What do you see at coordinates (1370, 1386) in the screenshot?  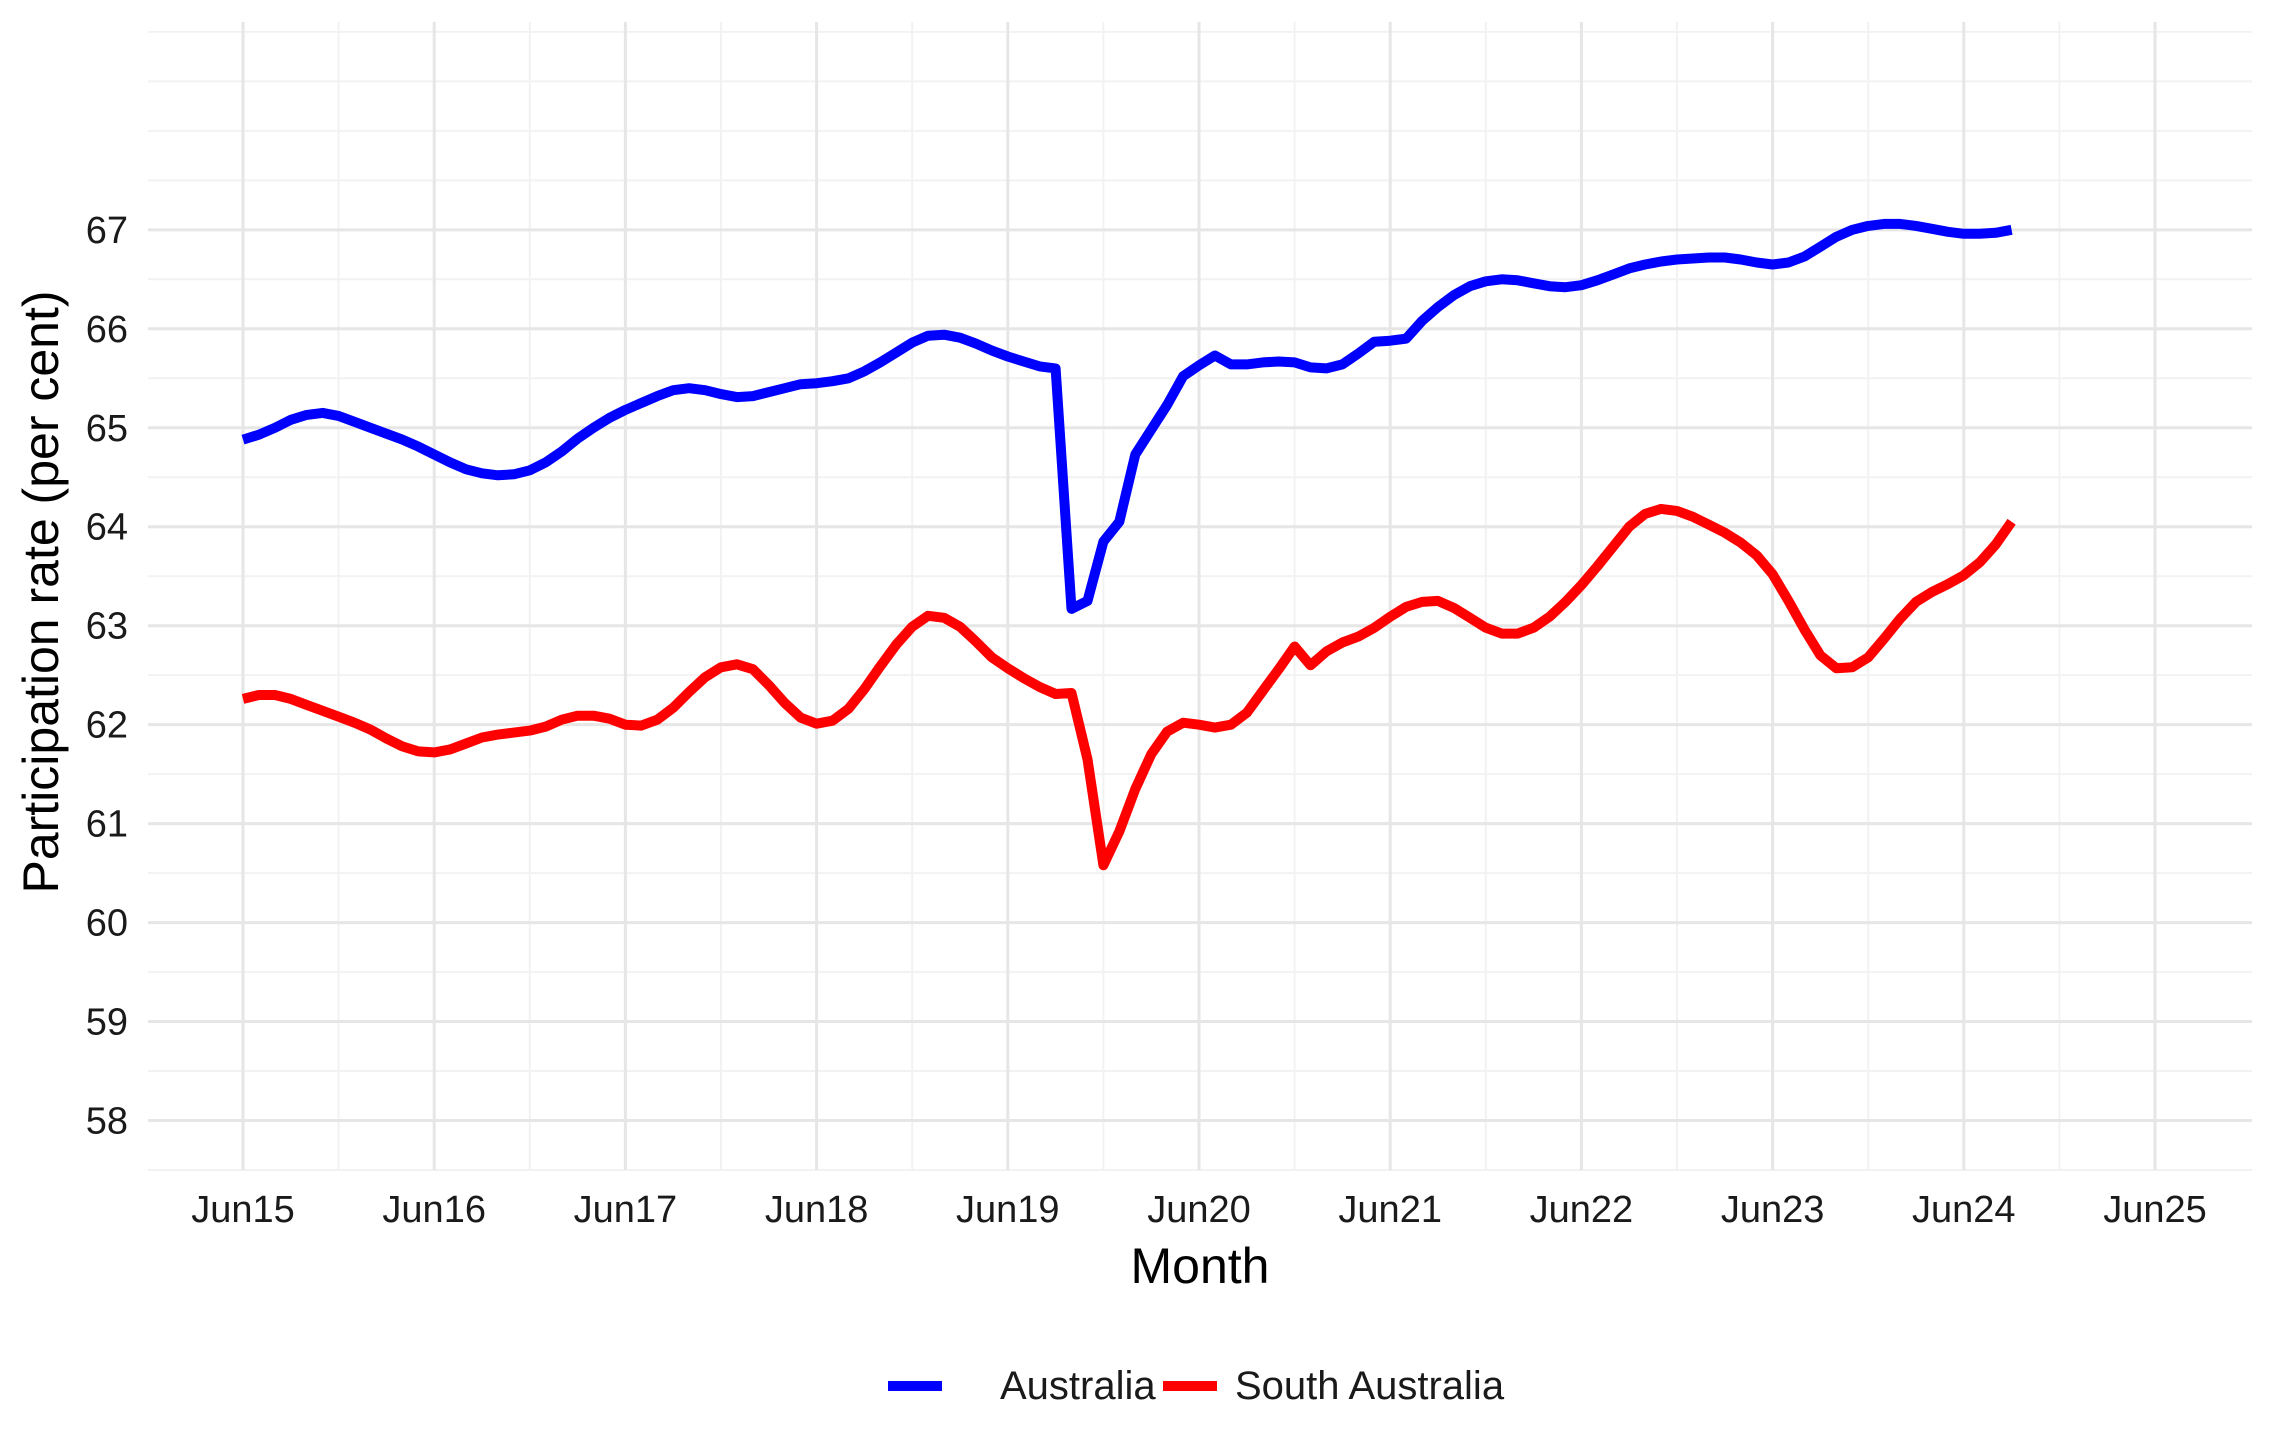 I see `legend-label-south-australia: South Australia` at bounding box center [1370, 1386].